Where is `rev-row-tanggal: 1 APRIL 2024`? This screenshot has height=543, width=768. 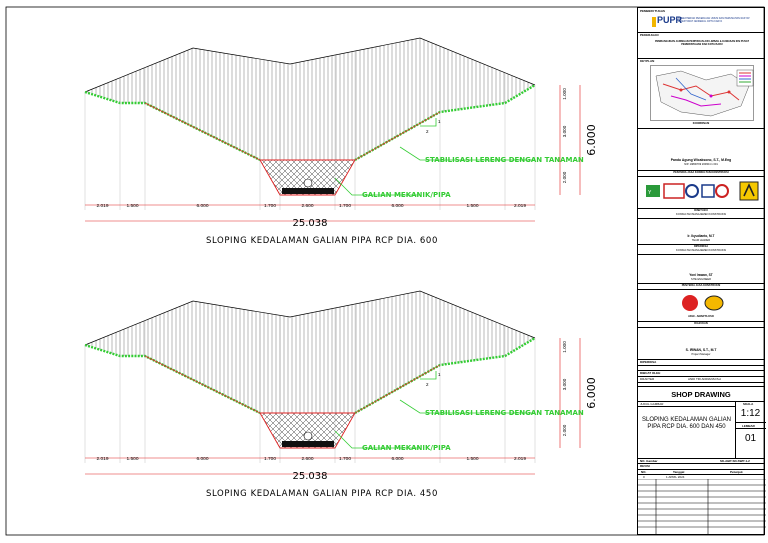 rev-row-tanggal: 1 APRIL 2024 is located at coordinates (675, 477).